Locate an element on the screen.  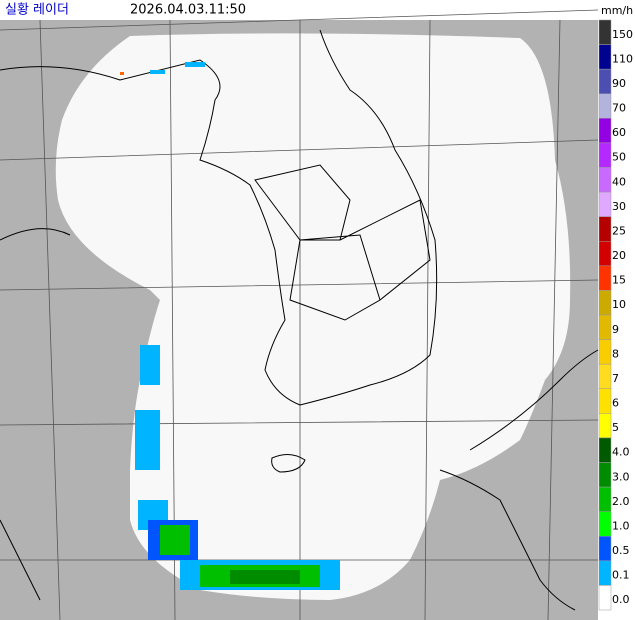
legend-label: 7 is located at coordinates (615, 378).